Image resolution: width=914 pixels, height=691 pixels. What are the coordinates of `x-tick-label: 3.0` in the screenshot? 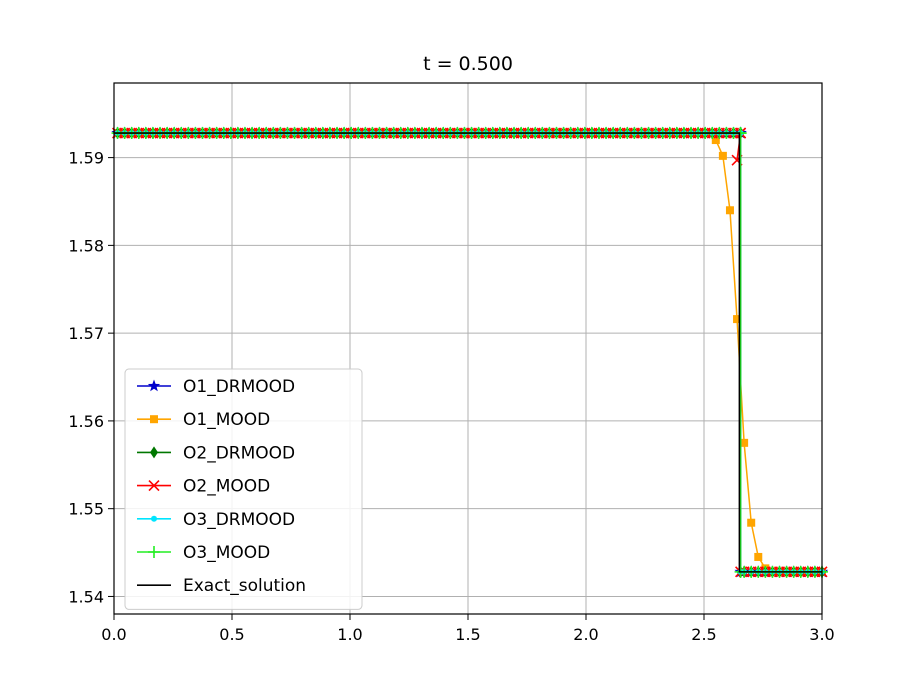 It's located at (821, 634).